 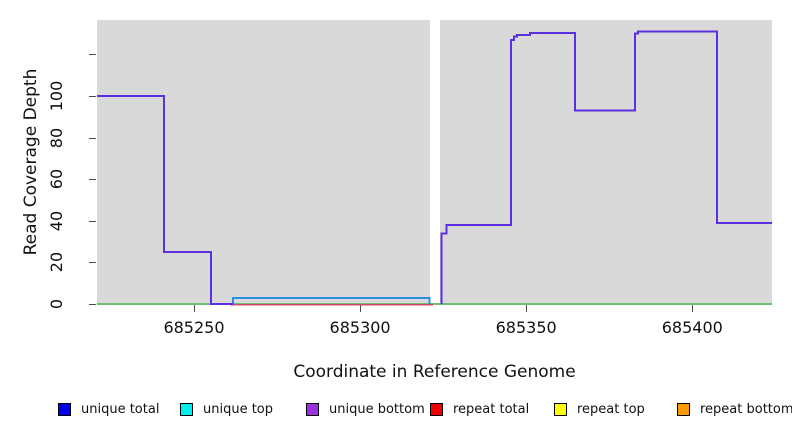 What do you see at coordinates (31, 162) in the screenshot?
I see `y-axis-label: Read Coverage Depth` at bounding box center [31, 162].